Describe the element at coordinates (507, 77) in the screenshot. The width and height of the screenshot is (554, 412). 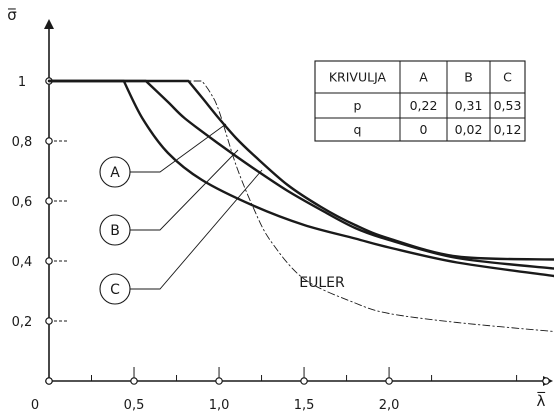
I see `table-header-cell: C` at that location.